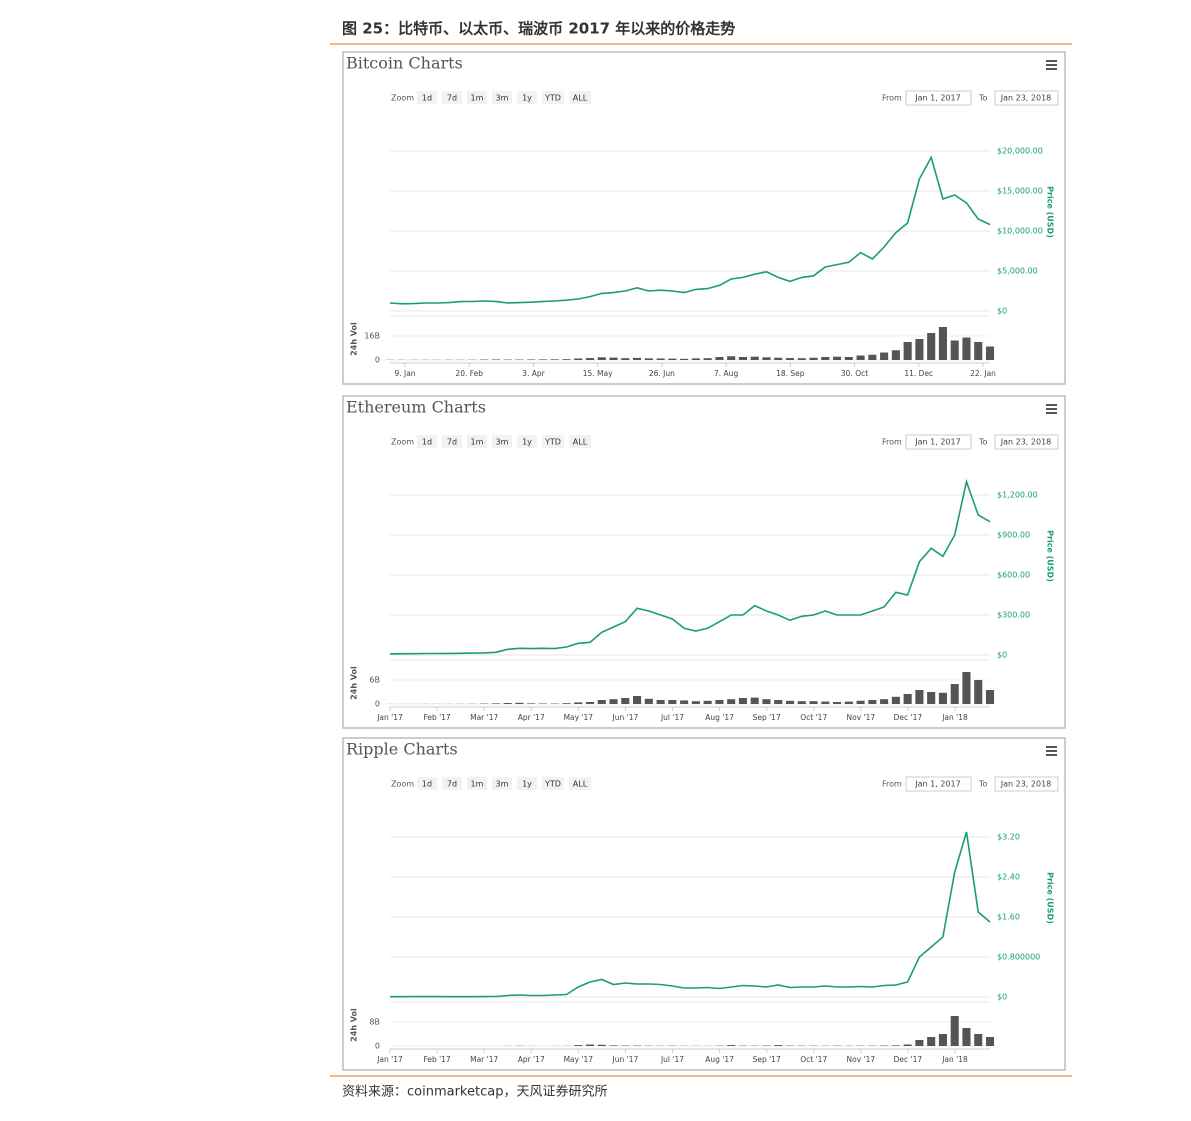 The image size is (1191, 1121). Describe the element at coordinates (579, 717) in the screenshot. I see `x-tick-label: May '17` at that location.